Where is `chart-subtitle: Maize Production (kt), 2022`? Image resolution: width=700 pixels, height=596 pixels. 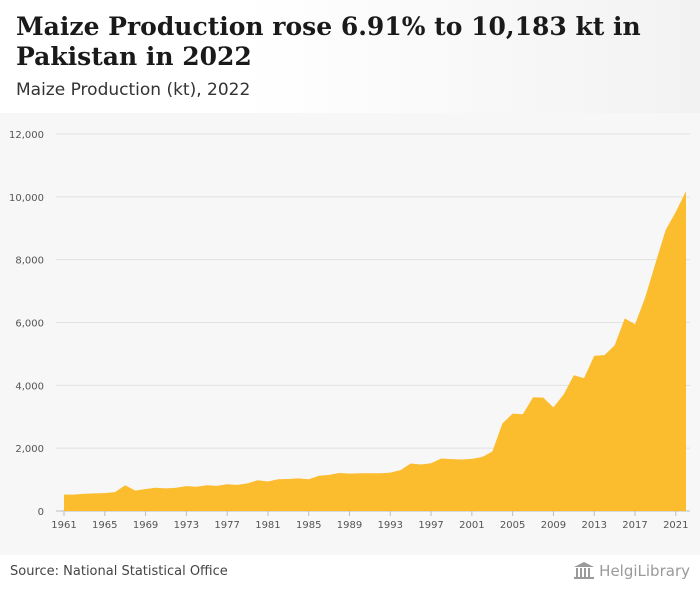
chart-subtitle: Maize Production (kt), 2022 is located at coordinates (133, 90).